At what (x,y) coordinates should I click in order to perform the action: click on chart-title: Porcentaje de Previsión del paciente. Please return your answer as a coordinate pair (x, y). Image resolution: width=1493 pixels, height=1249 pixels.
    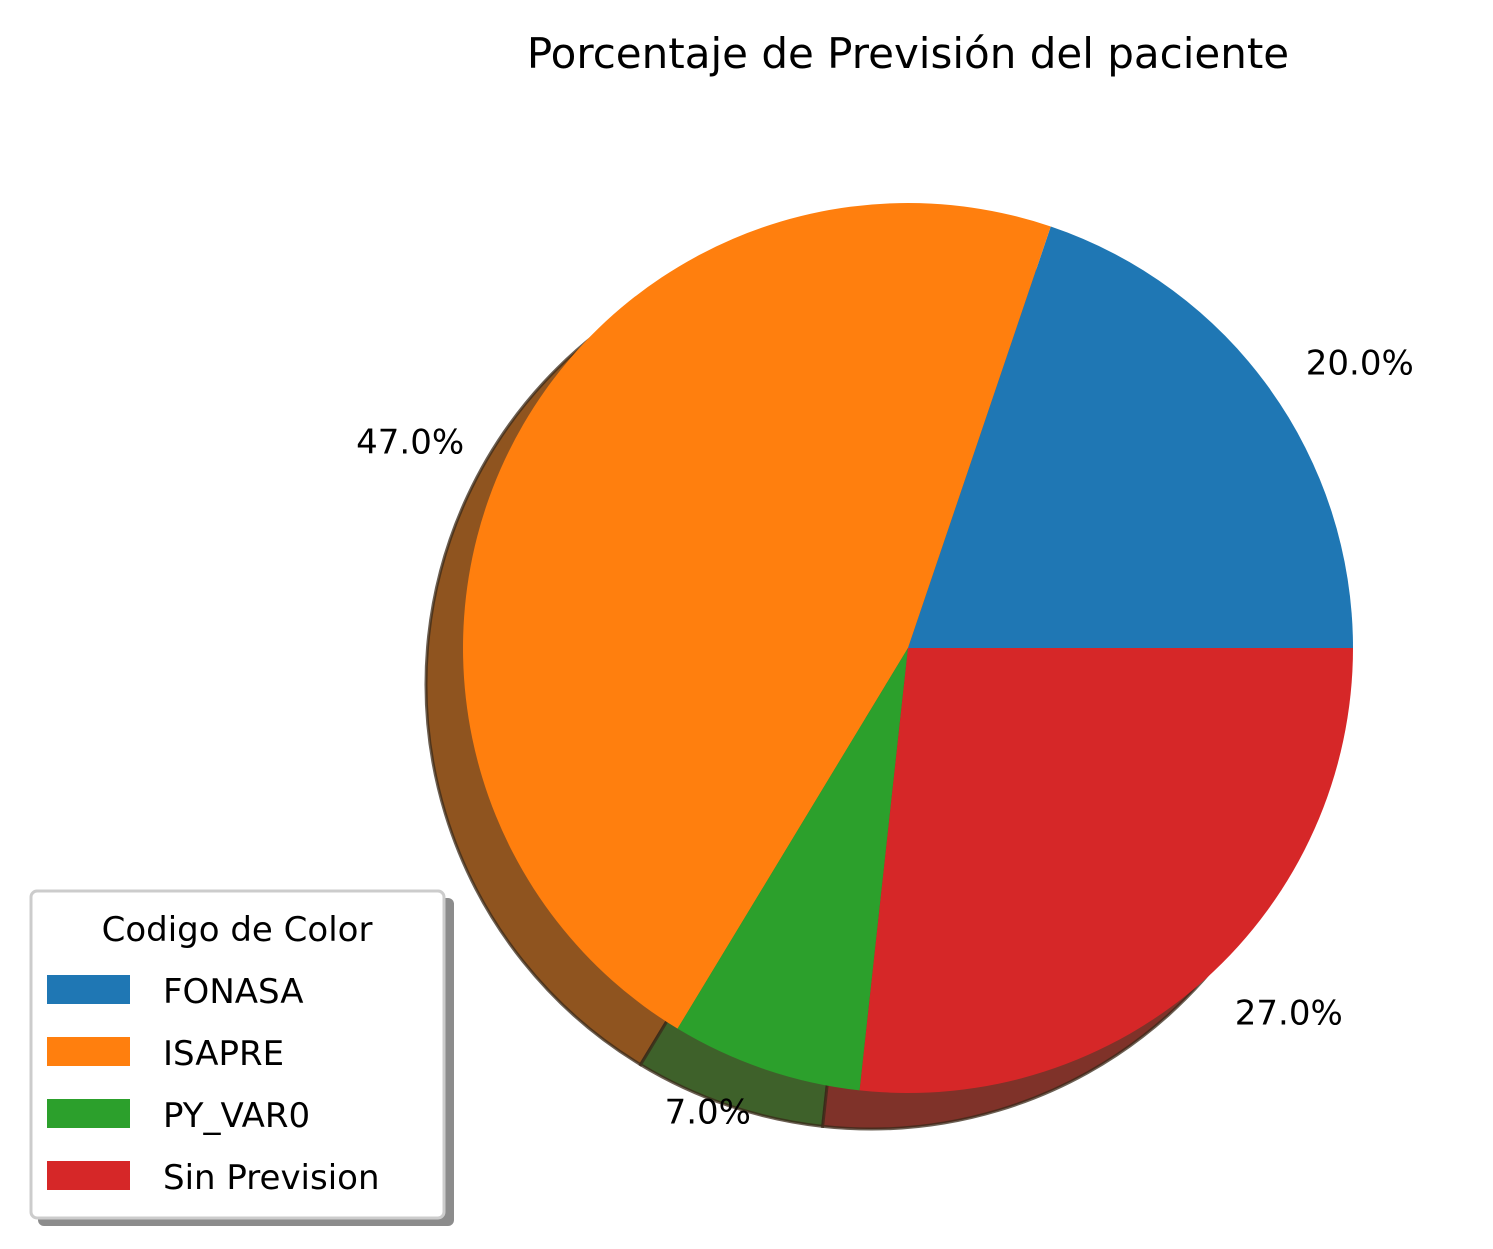
    Looking at the image, I should click on (908, 53).